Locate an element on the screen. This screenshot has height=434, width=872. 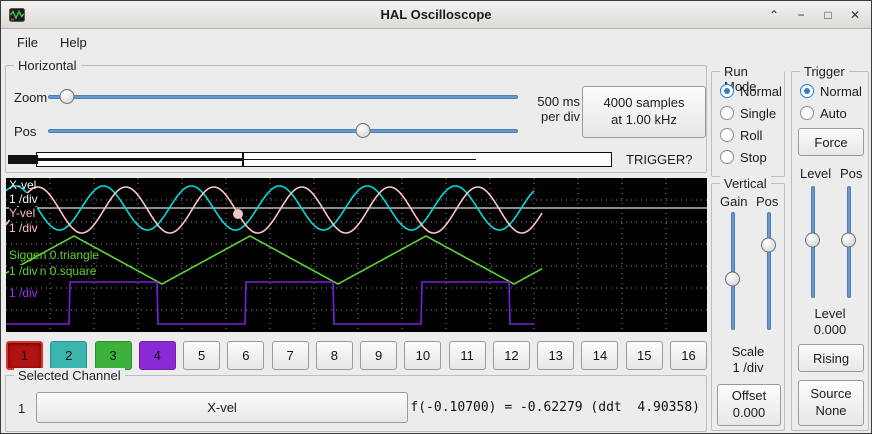
channel-button-3: 3 is located at coordinates (113, 355).